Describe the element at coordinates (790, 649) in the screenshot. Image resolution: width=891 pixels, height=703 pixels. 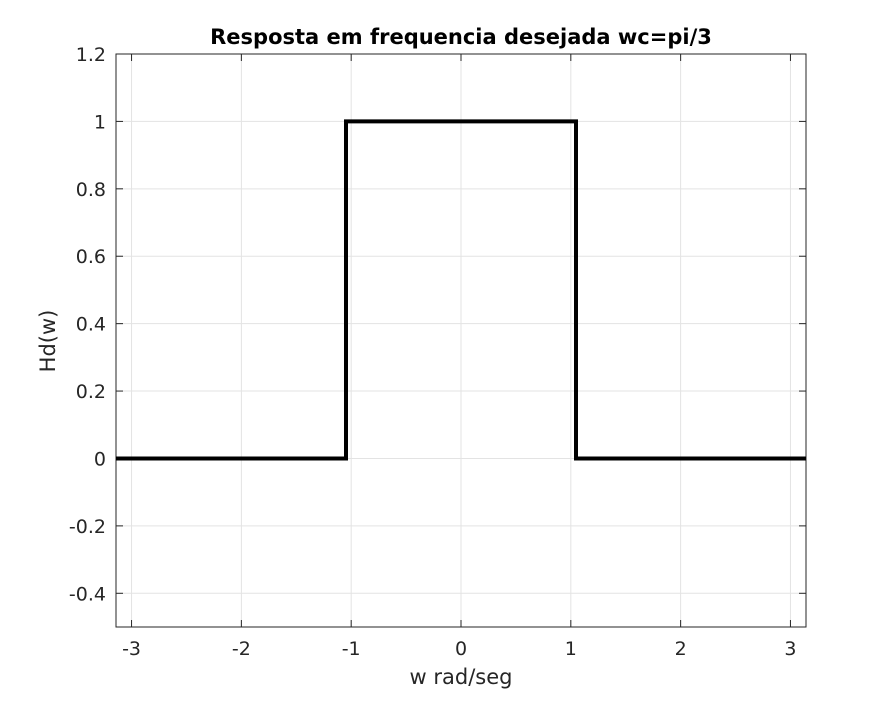
I see `x-tick-label: 3` at that location.